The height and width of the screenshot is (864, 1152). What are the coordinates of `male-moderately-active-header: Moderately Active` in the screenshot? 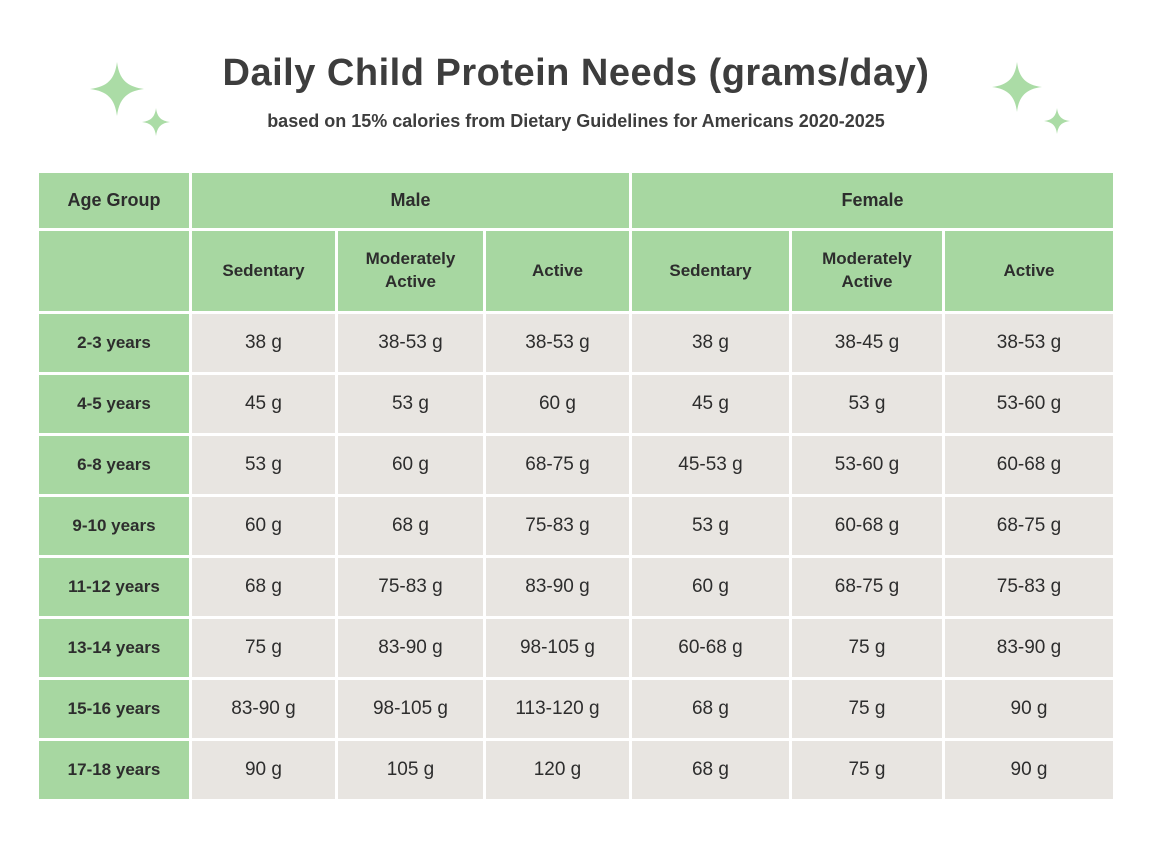 It's located at (410, 271).